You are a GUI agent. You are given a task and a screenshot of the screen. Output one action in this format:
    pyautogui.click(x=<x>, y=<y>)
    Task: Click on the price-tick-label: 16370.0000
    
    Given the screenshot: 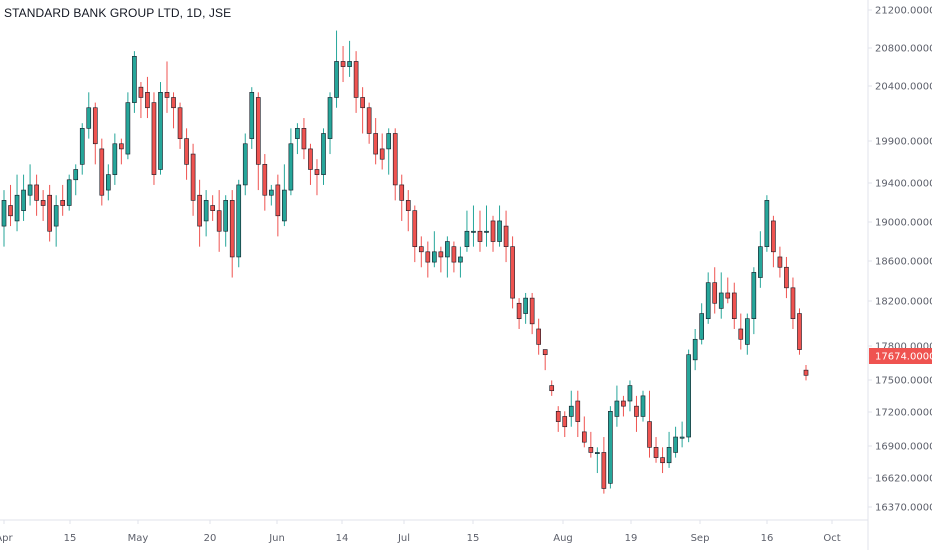 What is the action you would take?
    pyautogui.click(x=903, y=508)
    